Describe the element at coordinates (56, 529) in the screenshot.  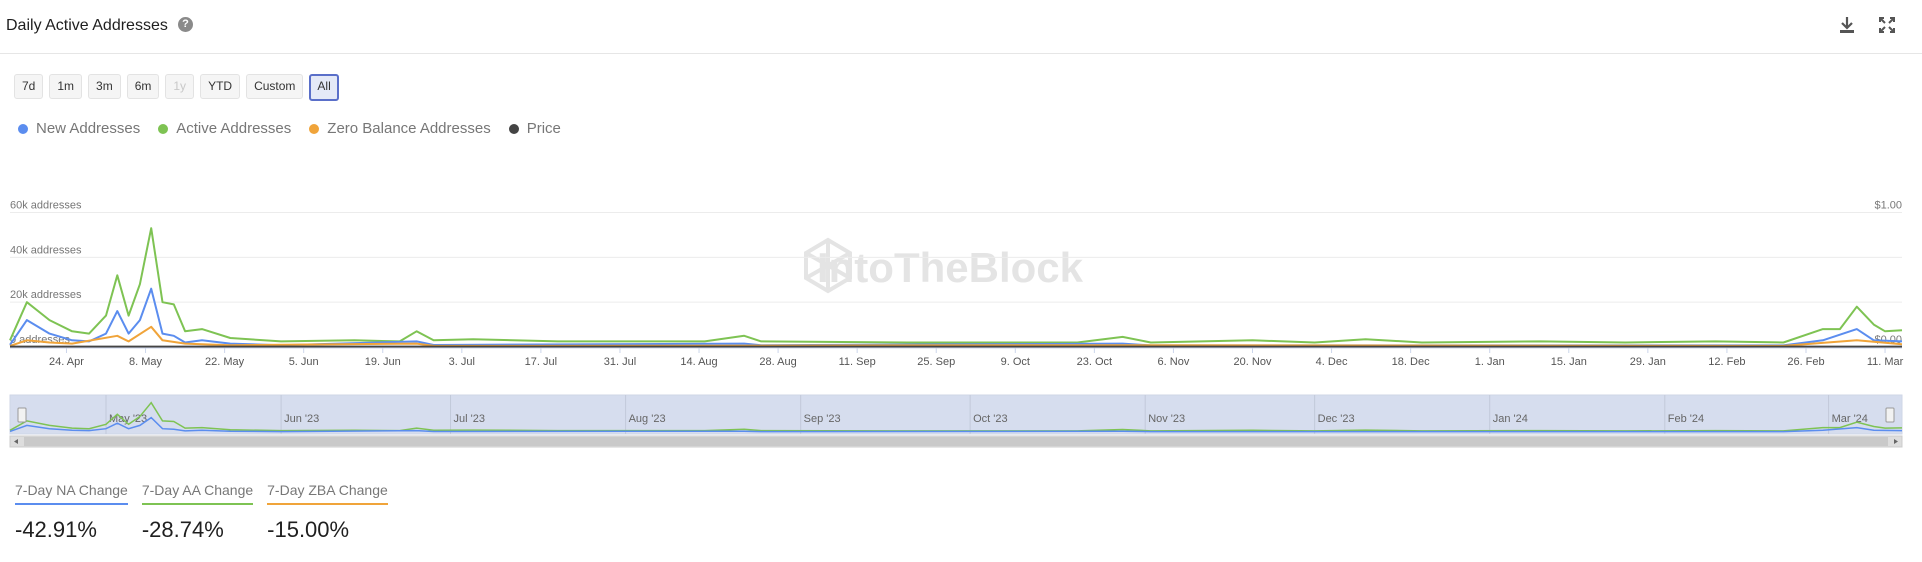
I see `stat-value: -42.91%` at that location.